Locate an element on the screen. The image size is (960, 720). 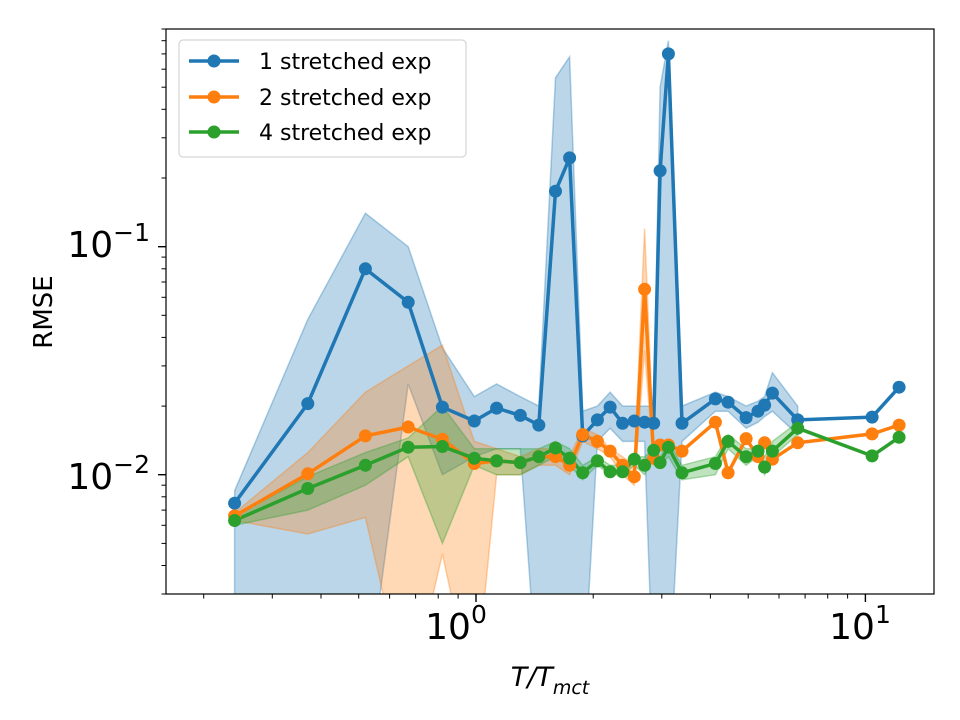
y-tick-1-base: 10 is located at coordinates (90, 477).